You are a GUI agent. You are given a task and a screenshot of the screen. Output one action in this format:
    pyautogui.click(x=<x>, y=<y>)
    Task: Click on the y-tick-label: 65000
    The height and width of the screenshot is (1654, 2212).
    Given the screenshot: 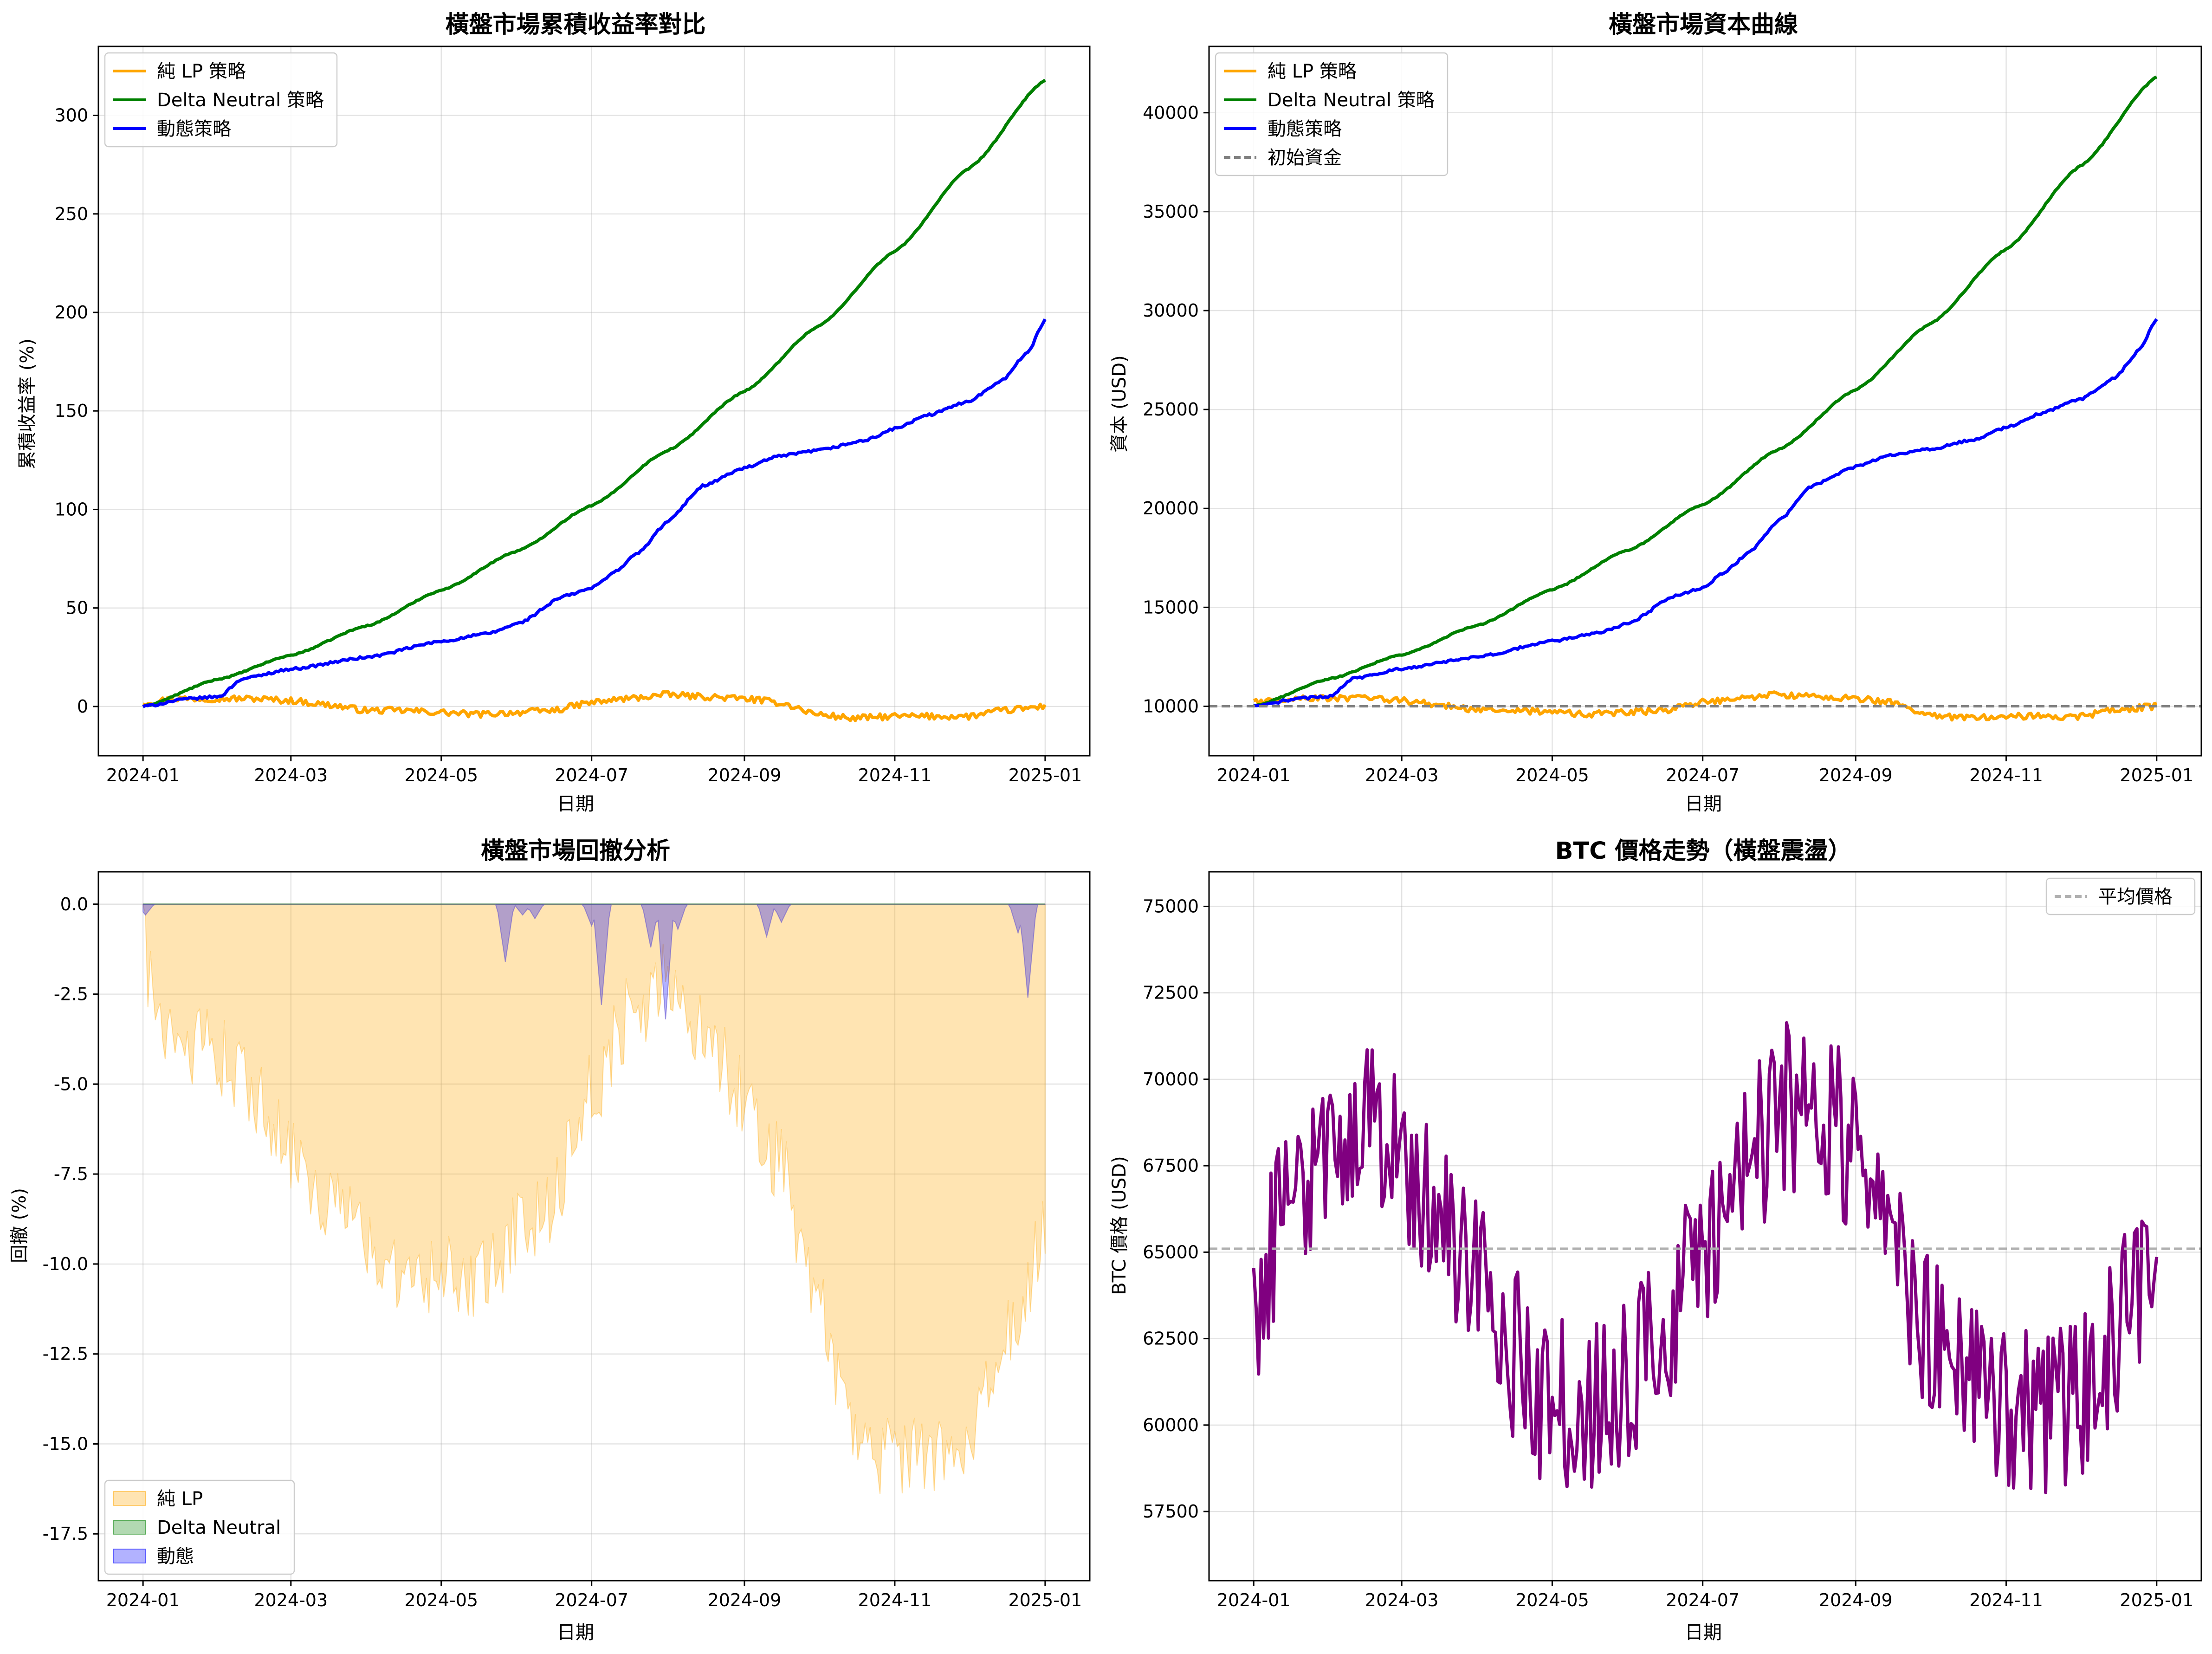 What is the action you would take?
    pyautogui.click(x=1171, y=1252)
    